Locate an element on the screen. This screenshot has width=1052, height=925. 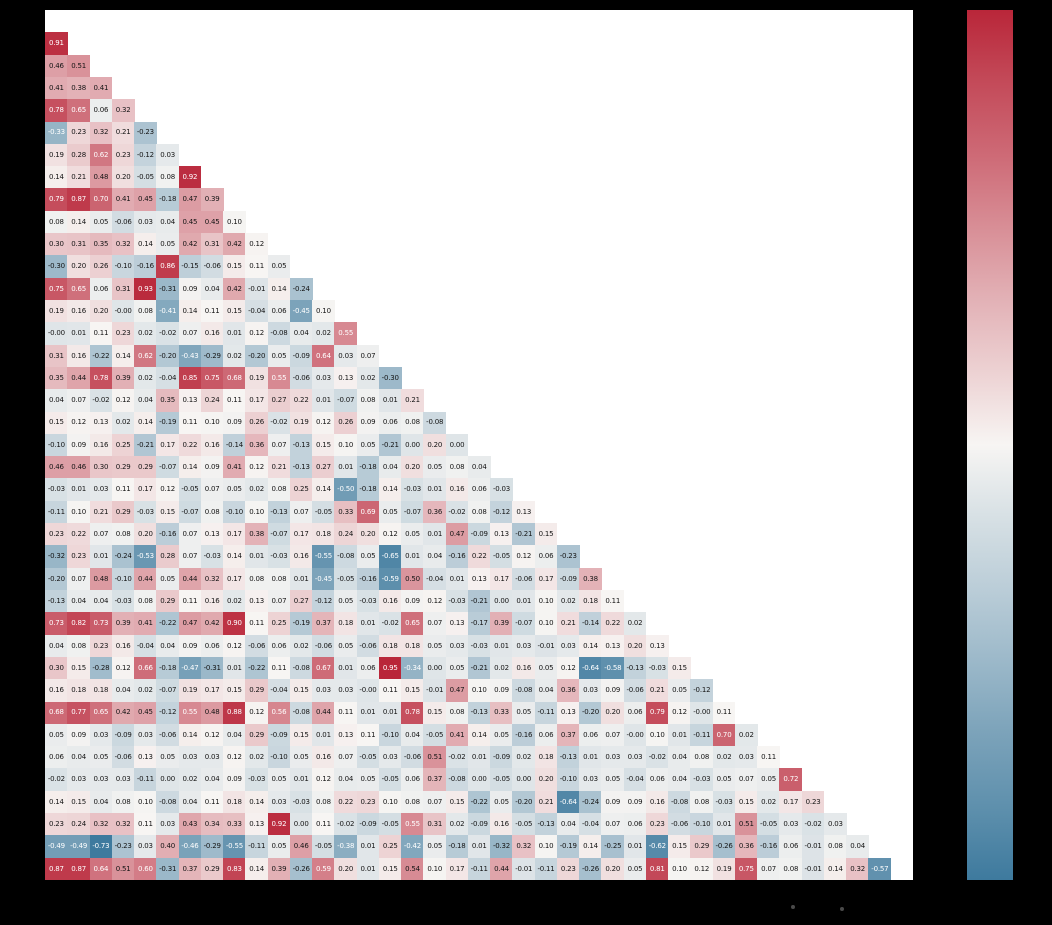
heatmap-cell: -0.15 is located at coordinates (190, 267).